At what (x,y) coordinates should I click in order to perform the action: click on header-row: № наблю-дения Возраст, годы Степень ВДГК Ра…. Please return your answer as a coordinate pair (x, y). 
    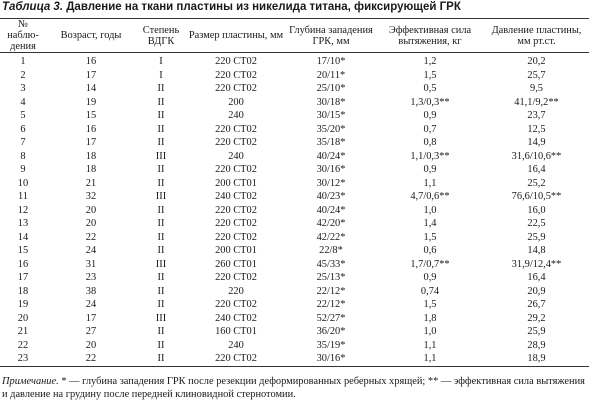
    Looking at the image, I should click on (294, 35).